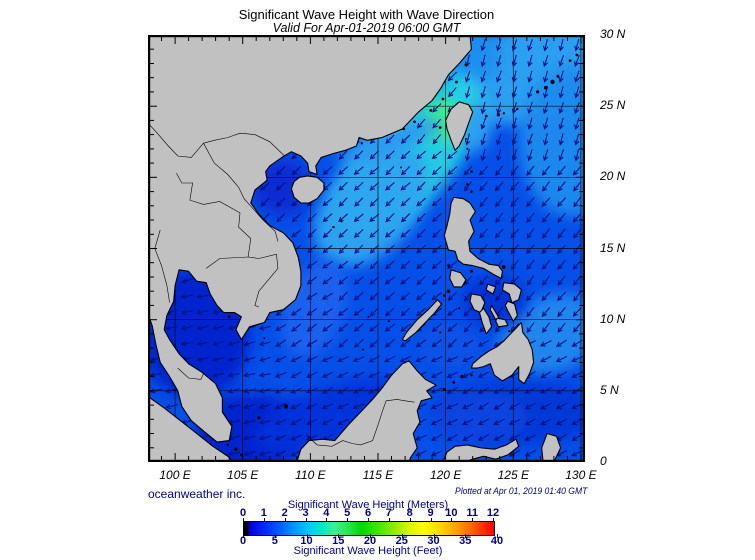 The width and height of the screenshot is (755, 560). I want to click on lon-tick-label: 120 E, so click(445, 475).